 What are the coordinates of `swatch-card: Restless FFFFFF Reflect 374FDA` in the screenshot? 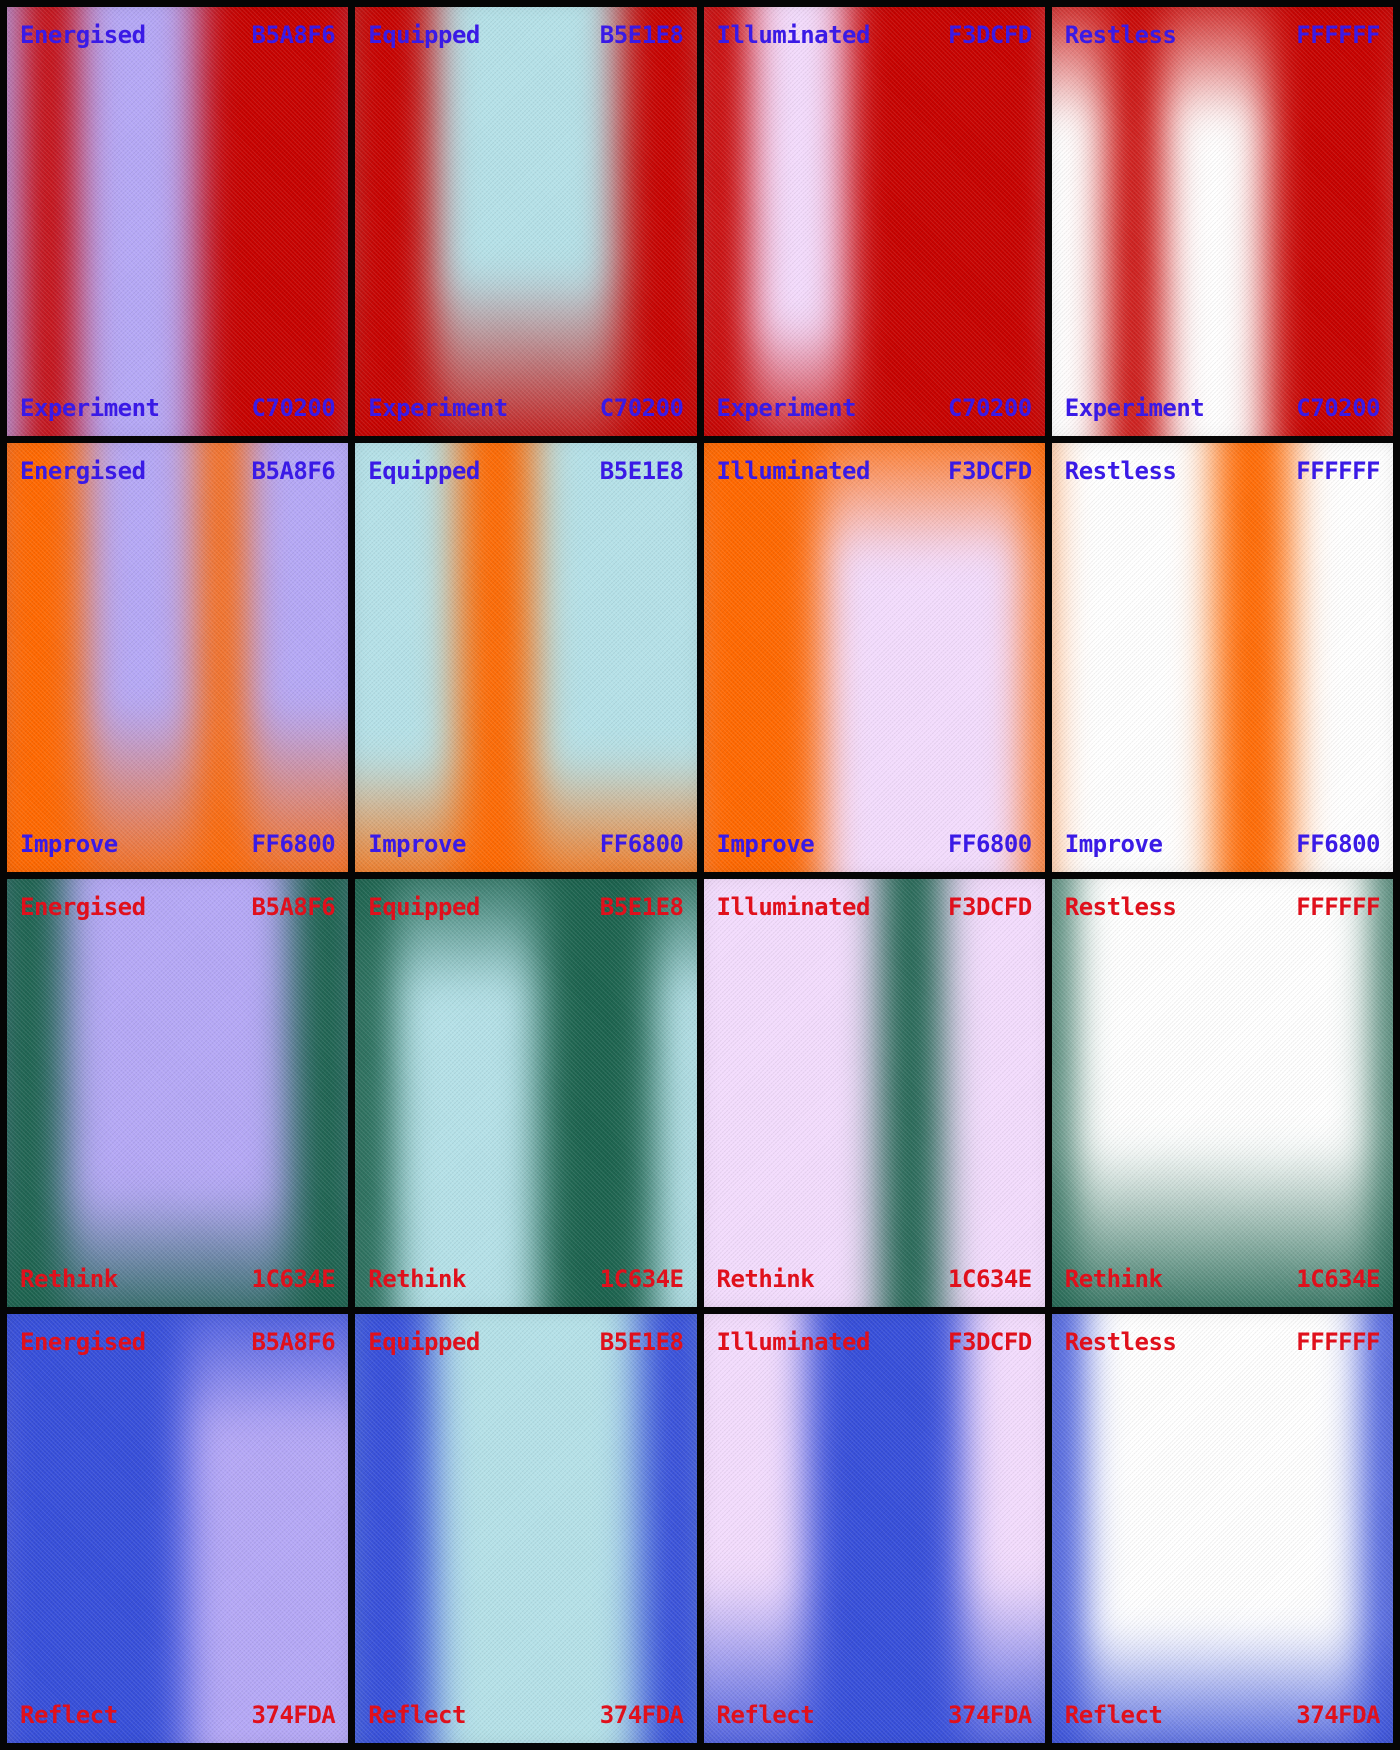 It's located at (1222, 1528).